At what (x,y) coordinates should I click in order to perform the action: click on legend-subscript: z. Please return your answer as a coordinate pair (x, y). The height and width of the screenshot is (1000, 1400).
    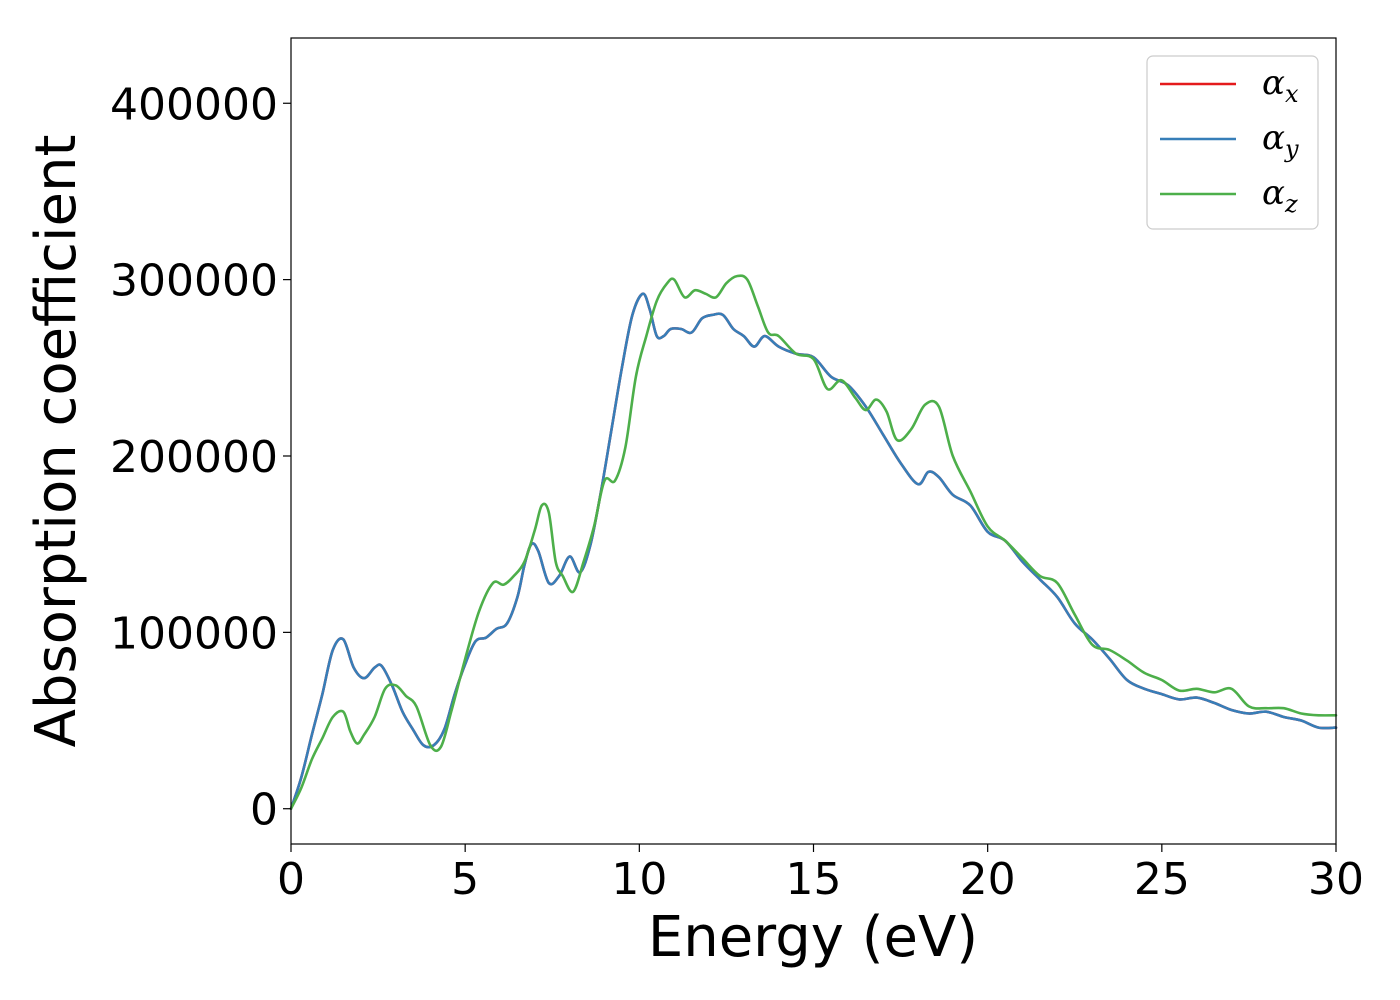
    Looking at the image, I should click on (1291, 204).